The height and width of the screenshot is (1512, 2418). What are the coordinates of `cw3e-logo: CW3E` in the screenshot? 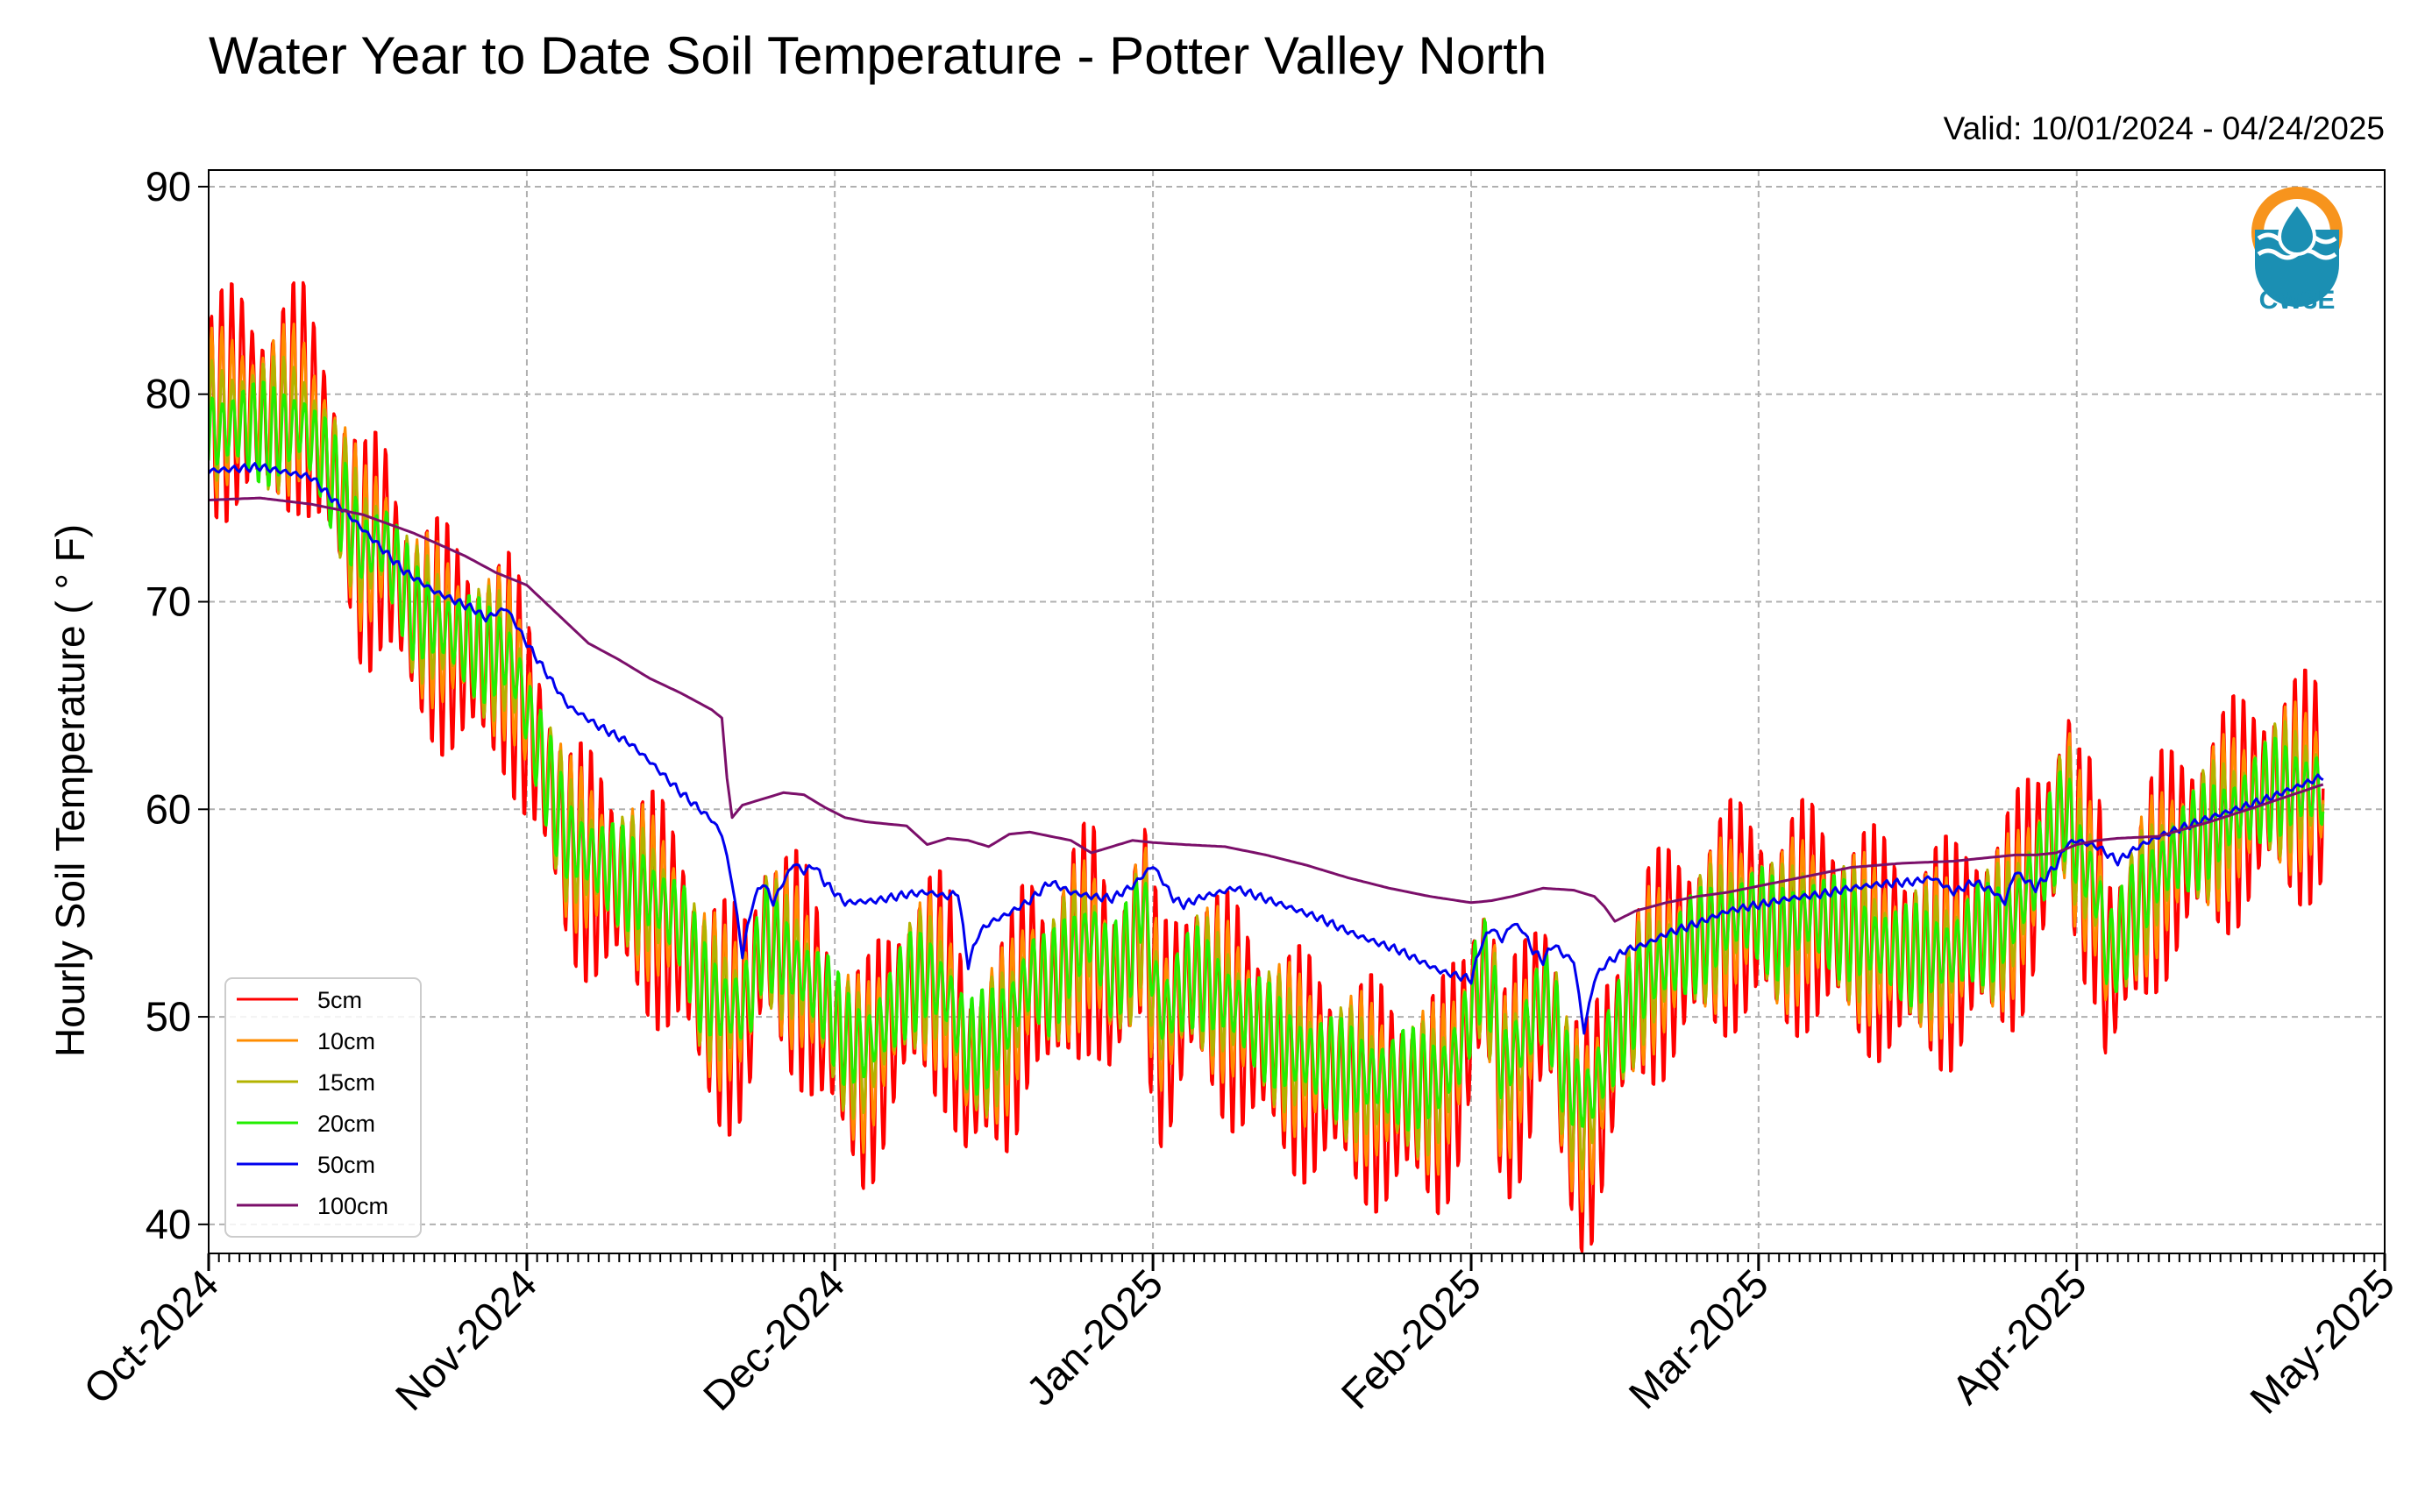 It's located at (2297, 251).